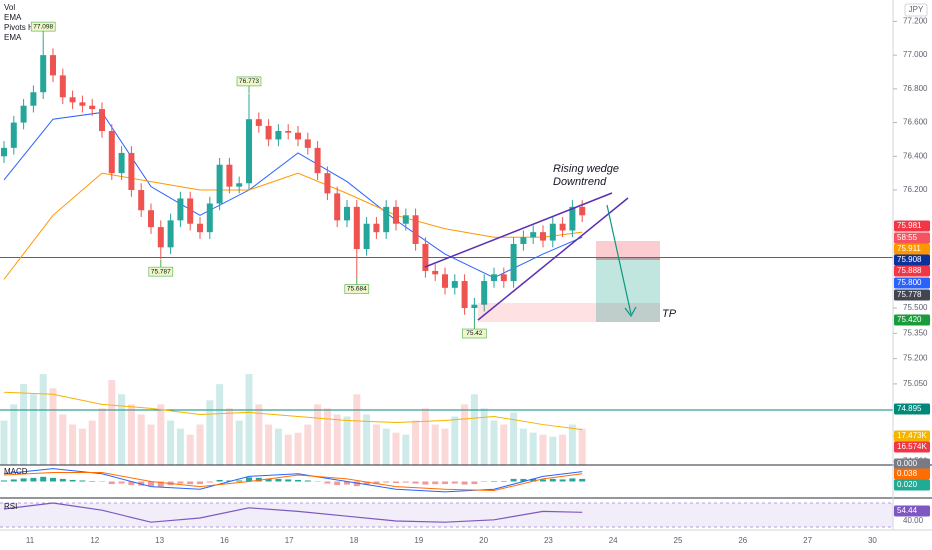 The height and width of the screenshot is (550, 932). What do you see at coordinates (907, 510) in the screenshot?
I see `price-badge-label: 54.44` at bounding box center [907, 510].